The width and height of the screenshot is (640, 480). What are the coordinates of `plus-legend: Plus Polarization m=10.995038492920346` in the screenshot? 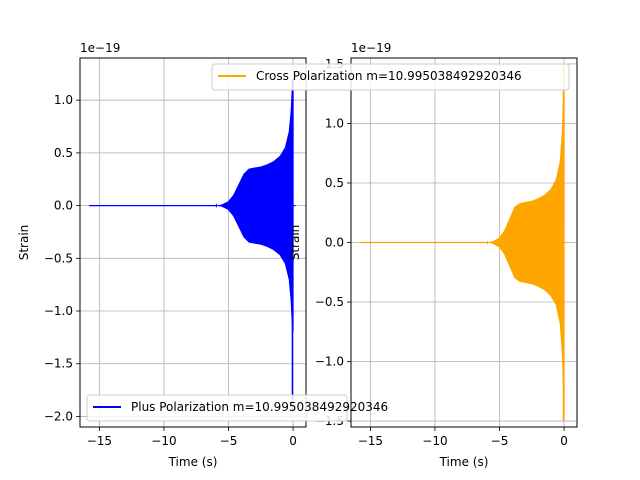 It's located at (237, 408).